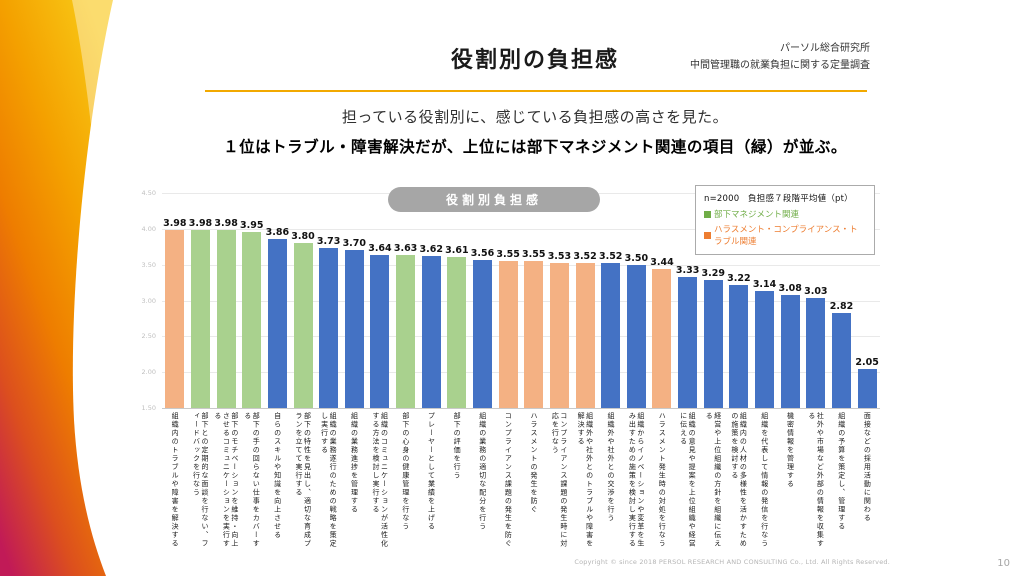 This screenshot has height=576, width=1024. Describe the element at coordinates (277, 317) in the screenshot. I see `bar-other: 3.86` at that location.